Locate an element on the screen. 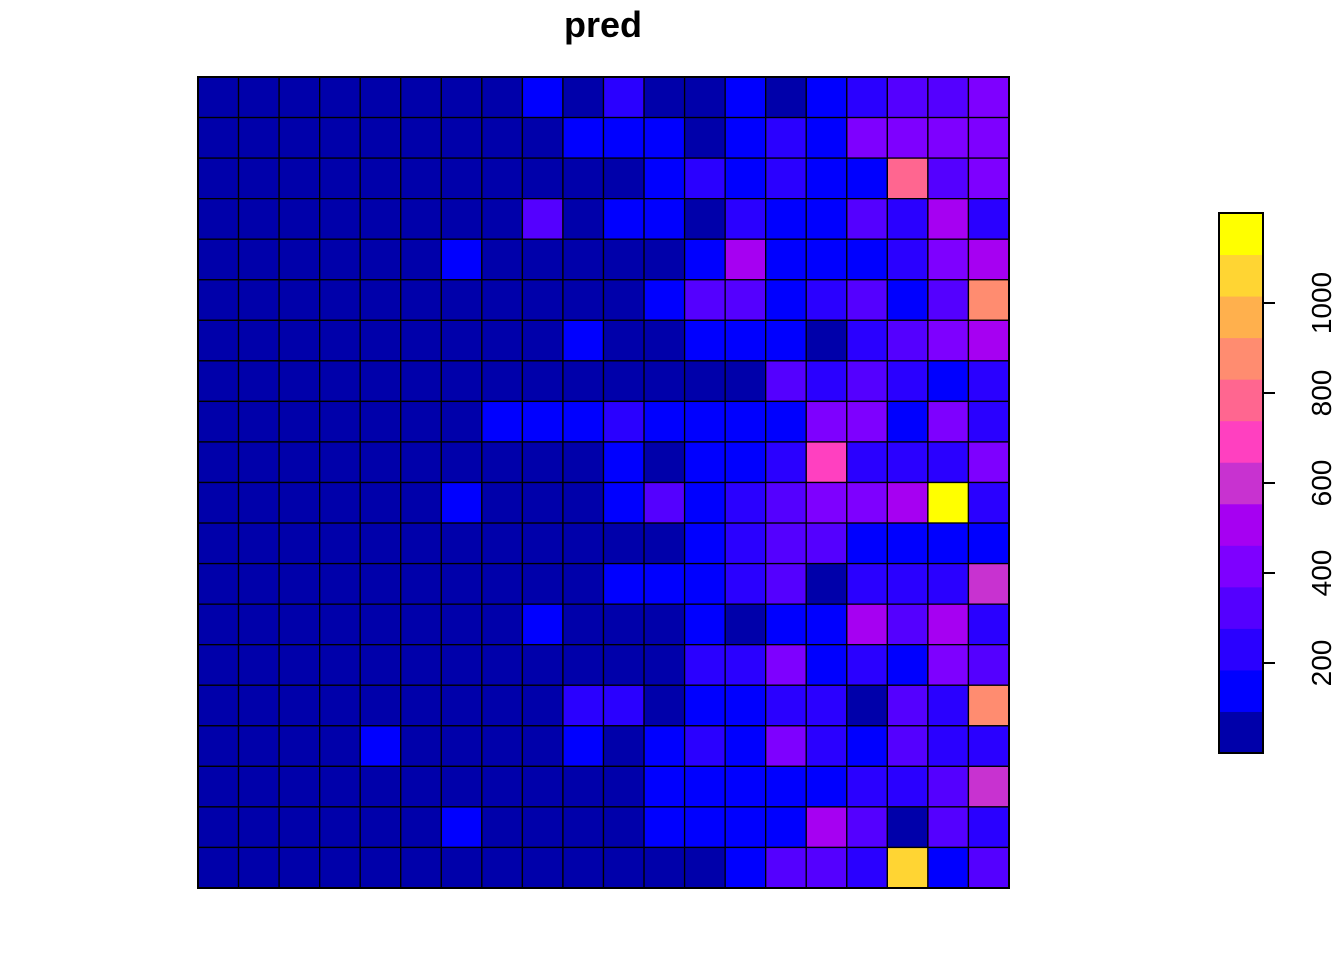  heatmap-cell-r13-c7 is located at coordinates (461, 583).